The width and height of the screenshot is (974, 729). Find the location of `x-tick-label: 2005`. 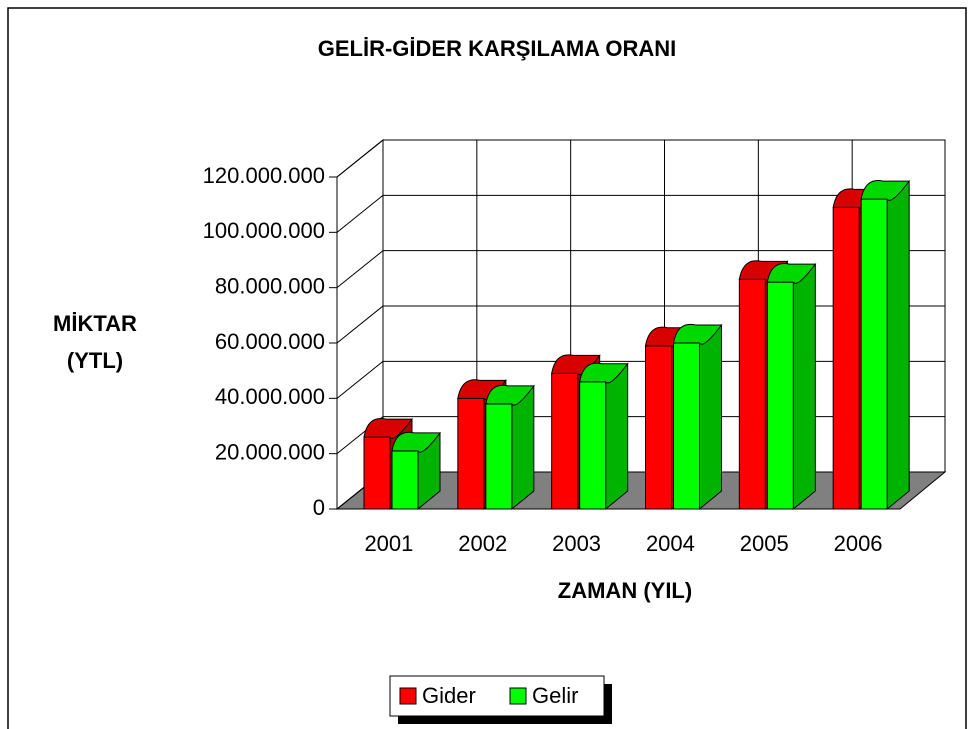

x-tick-label: 2005 is located at coordinates (764, 543).